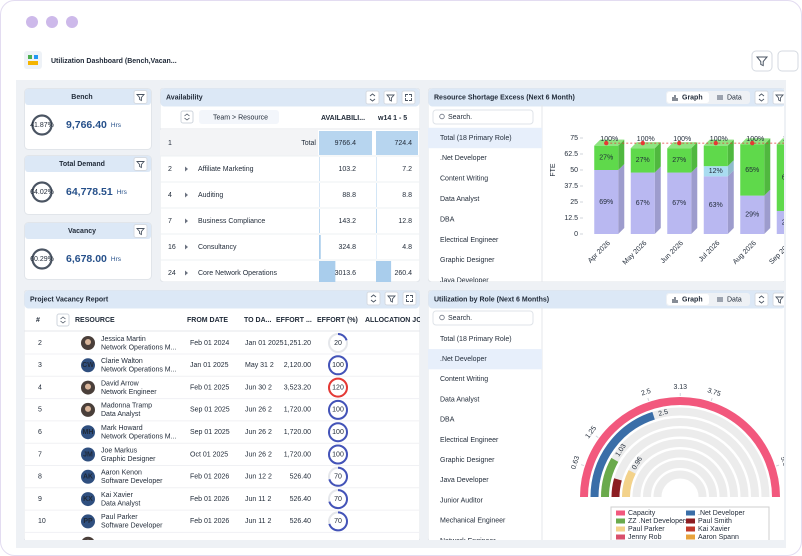 This screenshot has height=556, width=802. What do you see at coordinates (338, 387) in the screenshot?
I see `effort-percent: 120` at bounding box center [338, 387].